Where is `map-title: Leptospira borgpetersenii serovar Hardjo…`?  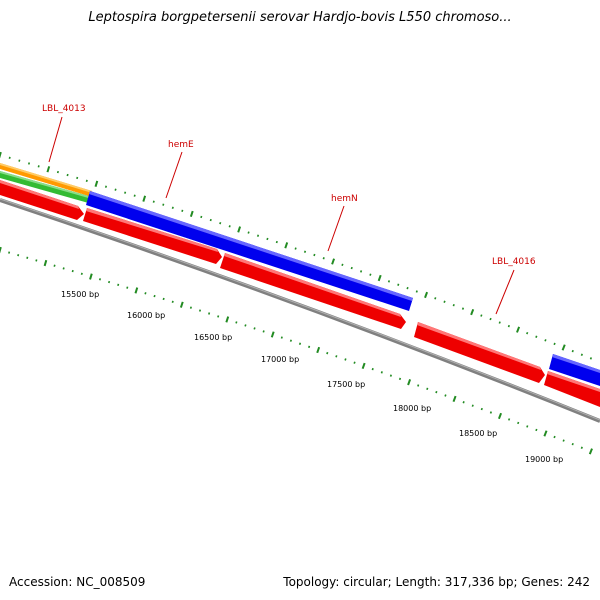
map-title: Leptospira borgpetersenii serovar Hardjo… is located at coordinates (300, 17).